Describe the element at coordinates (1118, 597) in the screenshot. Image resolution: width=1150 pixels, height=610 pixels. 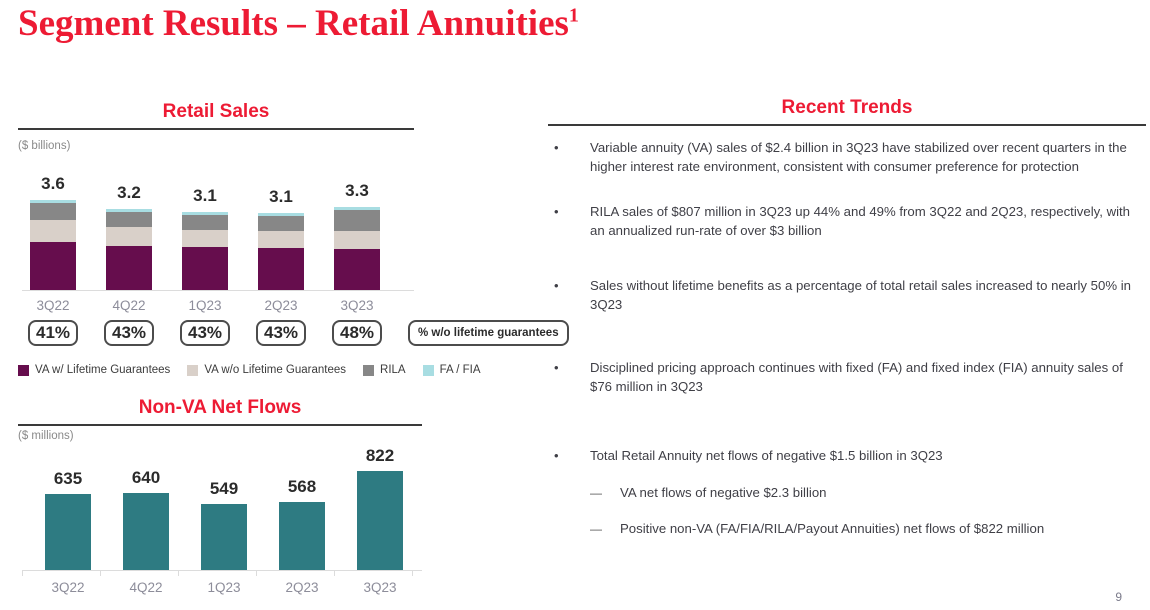
I see `page-number: 9` at that location.